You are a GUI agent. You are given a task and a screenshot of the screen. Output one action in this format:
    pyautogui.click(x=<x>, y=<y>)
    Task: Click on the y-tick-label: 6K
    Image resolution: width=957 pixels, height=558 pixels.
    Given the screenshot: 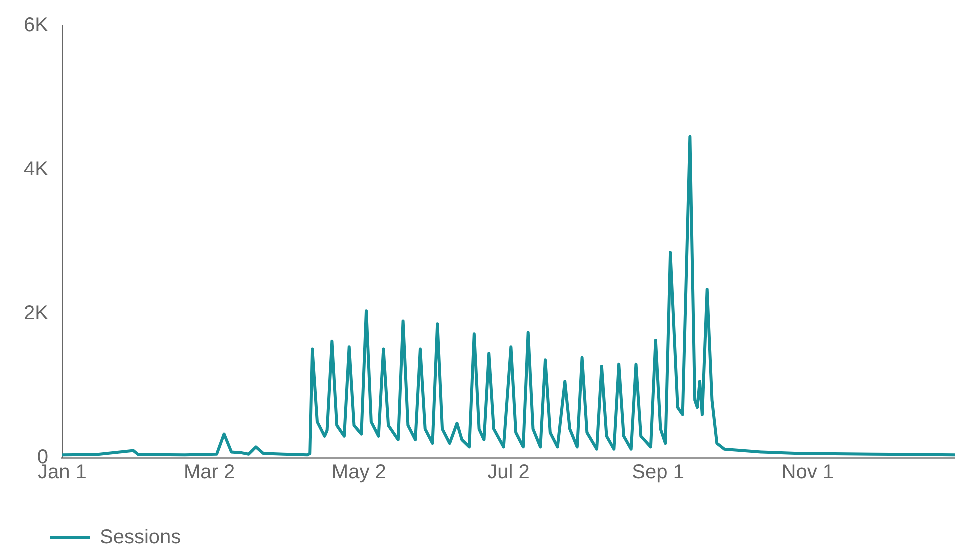 What is the action you would take?
    pyautogui.click(x=37, y=25)
    